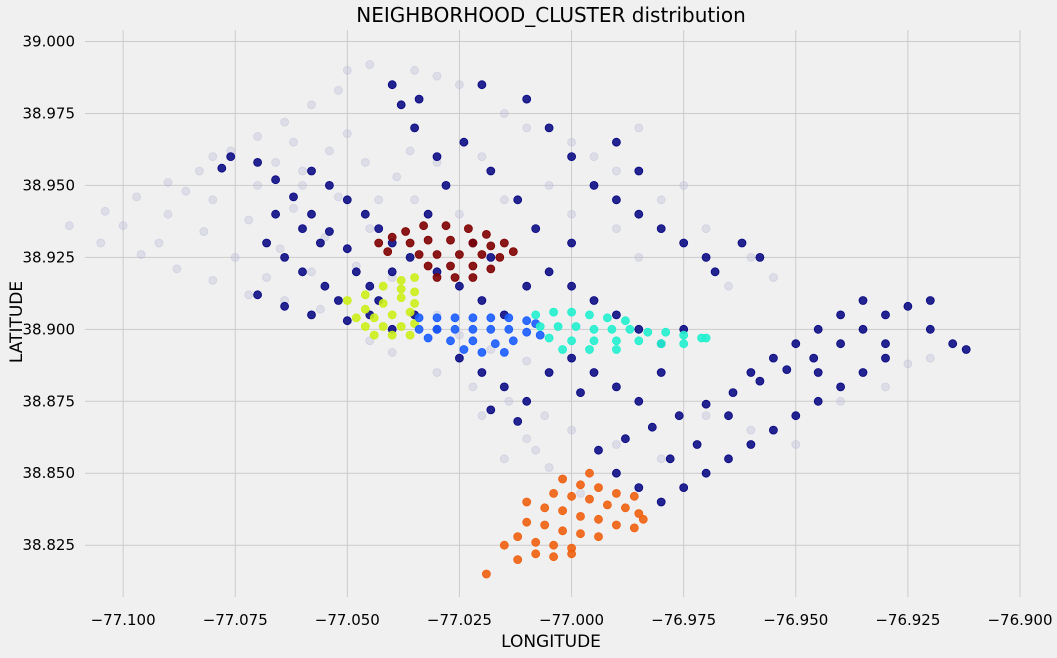 The height and width of the screenshot is (658, 1057). What do you see at coordinates (235, 620) in the screenshot?
I see `x-tick-label: −77.075` at bounding box center [235, 620].